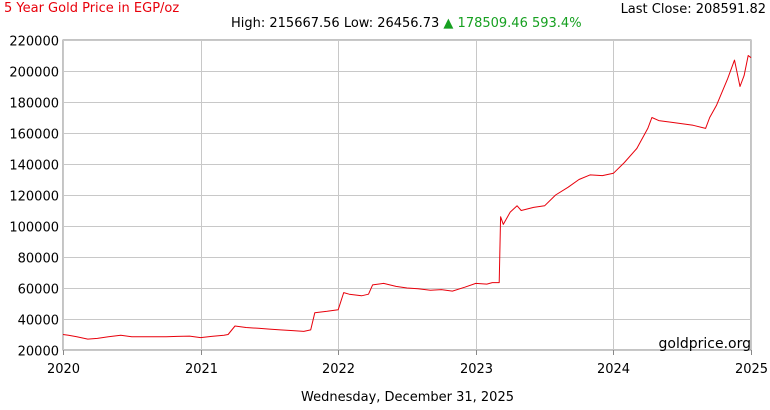  What do you see at coordinates (34, 228) in the screenshot?
I see `y-tick-label: 100000` at bounding box center [34, 228].